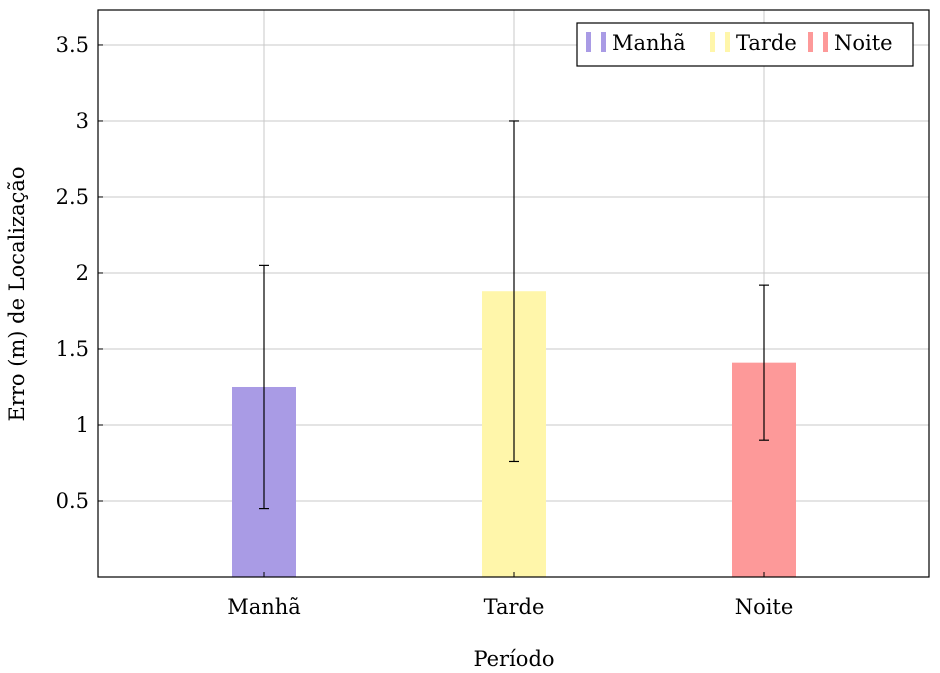 Image resolution: width=940 pixels, height=673 pixels. I want to click on legend-items: Manhã Tarde Noite, so click(739, 43).